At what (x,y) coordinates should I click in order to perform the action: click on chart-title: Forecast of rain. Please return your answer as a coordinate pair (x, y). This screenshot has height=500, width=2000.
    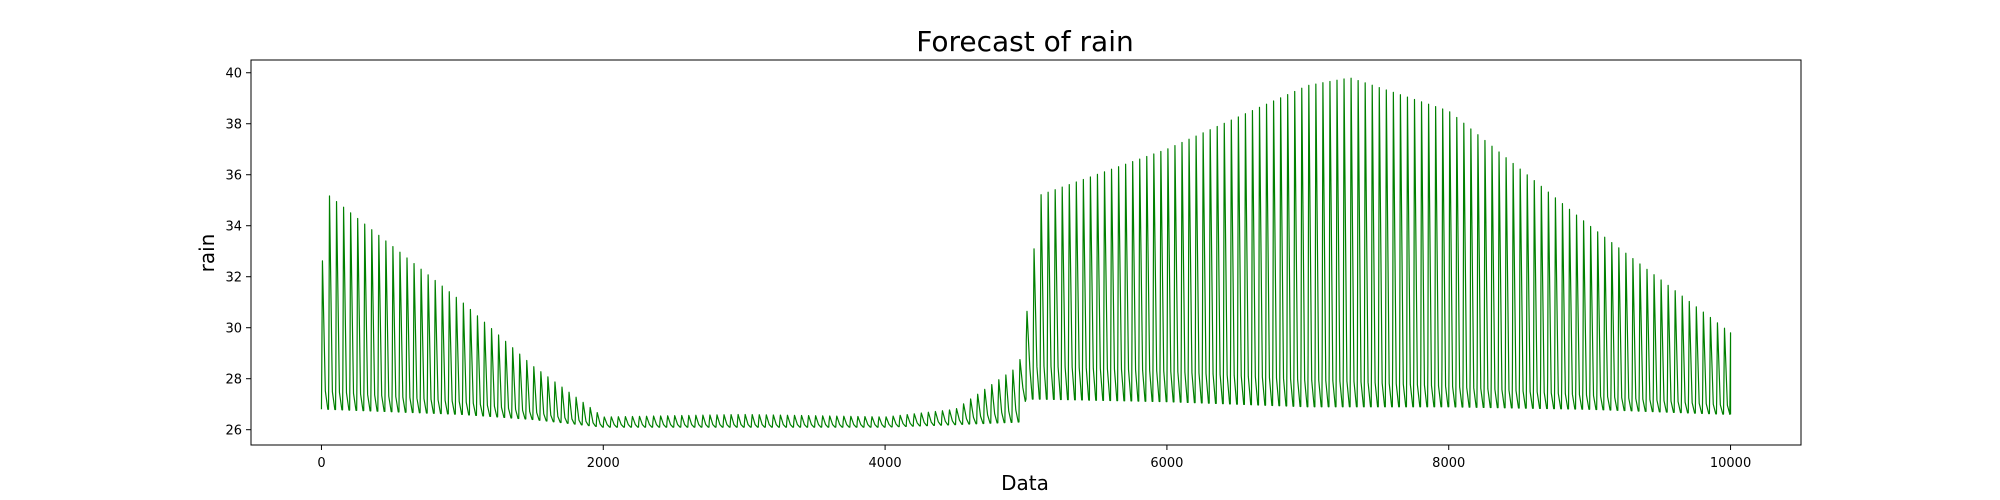
    Looking at the image, I should click on (1024, 41).